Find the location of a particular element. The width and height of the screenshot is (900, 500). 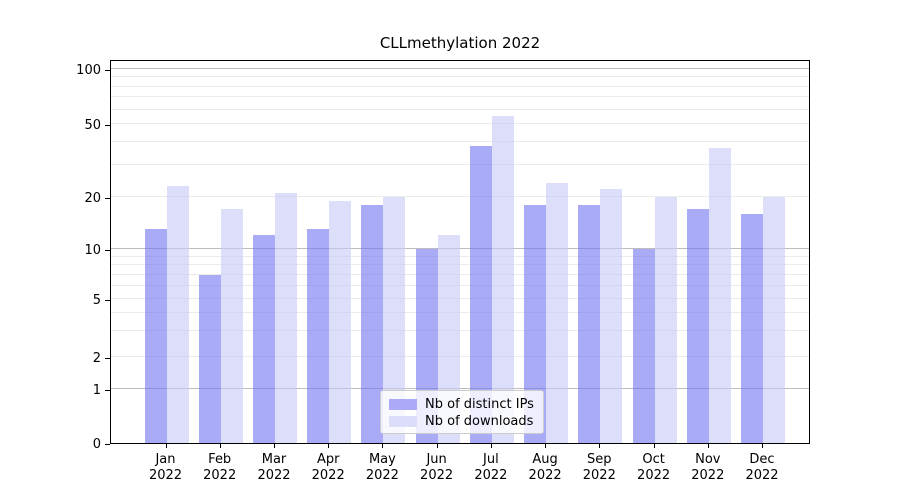

bar-distinct-ips-dec is located at coordinates (752, 328).